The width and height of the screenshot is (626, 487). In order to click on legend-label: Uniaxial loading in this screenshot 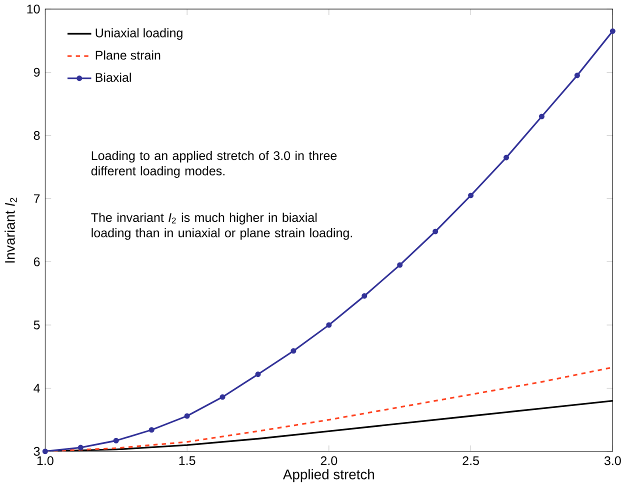, I will do `click(139, 34)`.